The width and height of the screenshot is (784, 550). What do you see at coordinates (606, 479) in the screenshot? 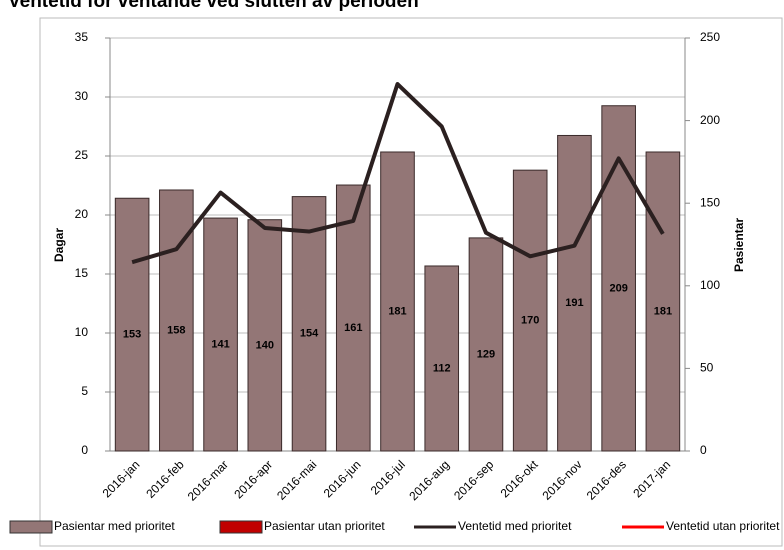
I see `x-tick-label: 2016-des` at bounding box center [606, 479].